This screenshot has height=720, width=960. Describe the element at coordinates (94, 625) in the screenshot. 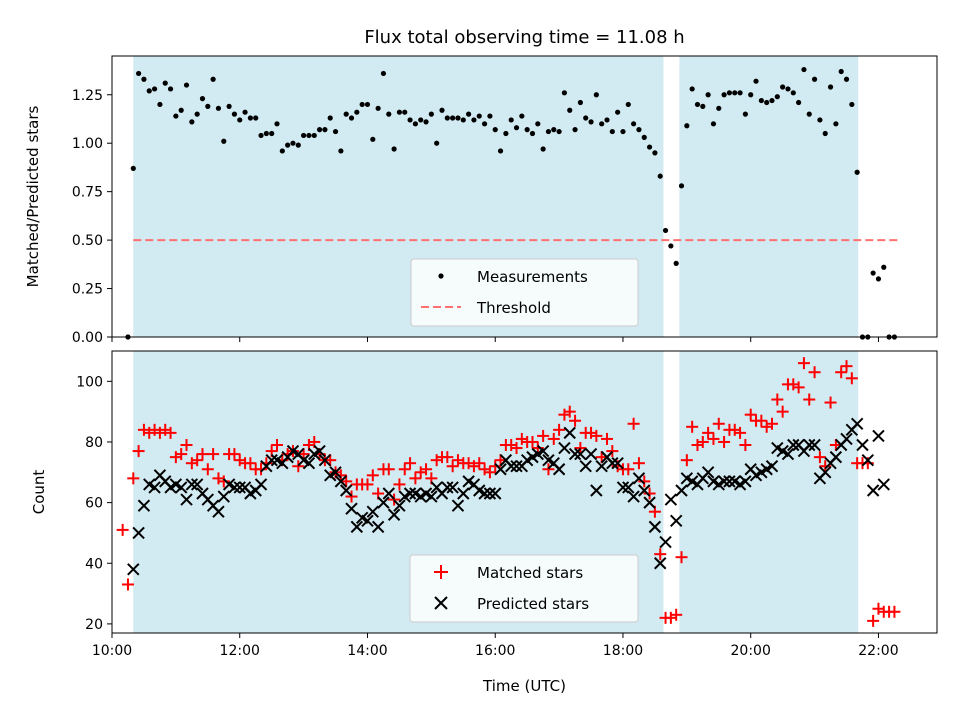

I see `count-y-tick-label: 20` at that location.